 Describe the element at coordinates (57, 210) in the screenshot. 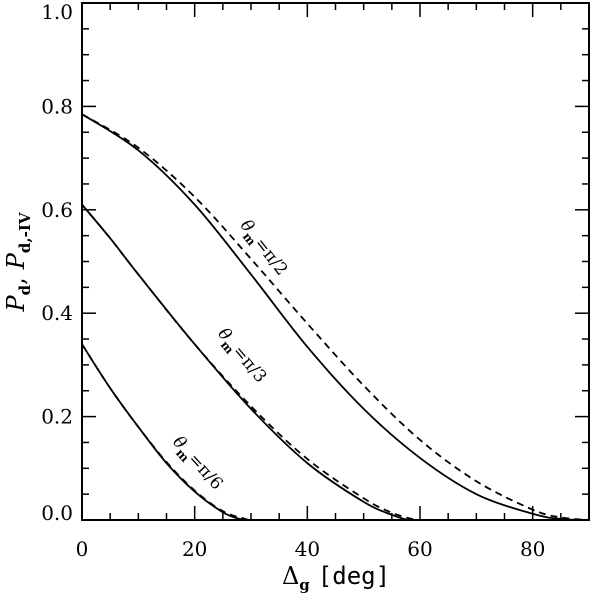

I see `y-tick-label: 0.6` at that location.